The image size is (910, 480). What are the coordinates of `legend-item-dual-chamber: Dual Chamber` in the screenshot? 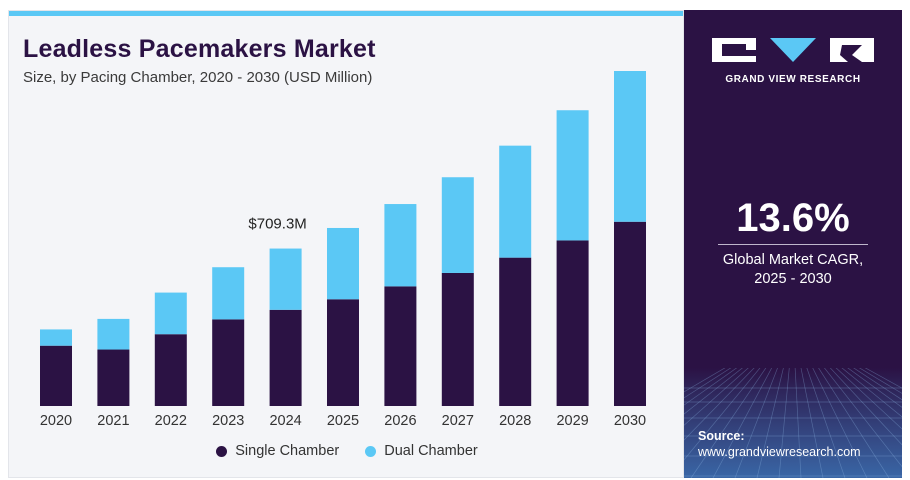 It's located at (421, 451).